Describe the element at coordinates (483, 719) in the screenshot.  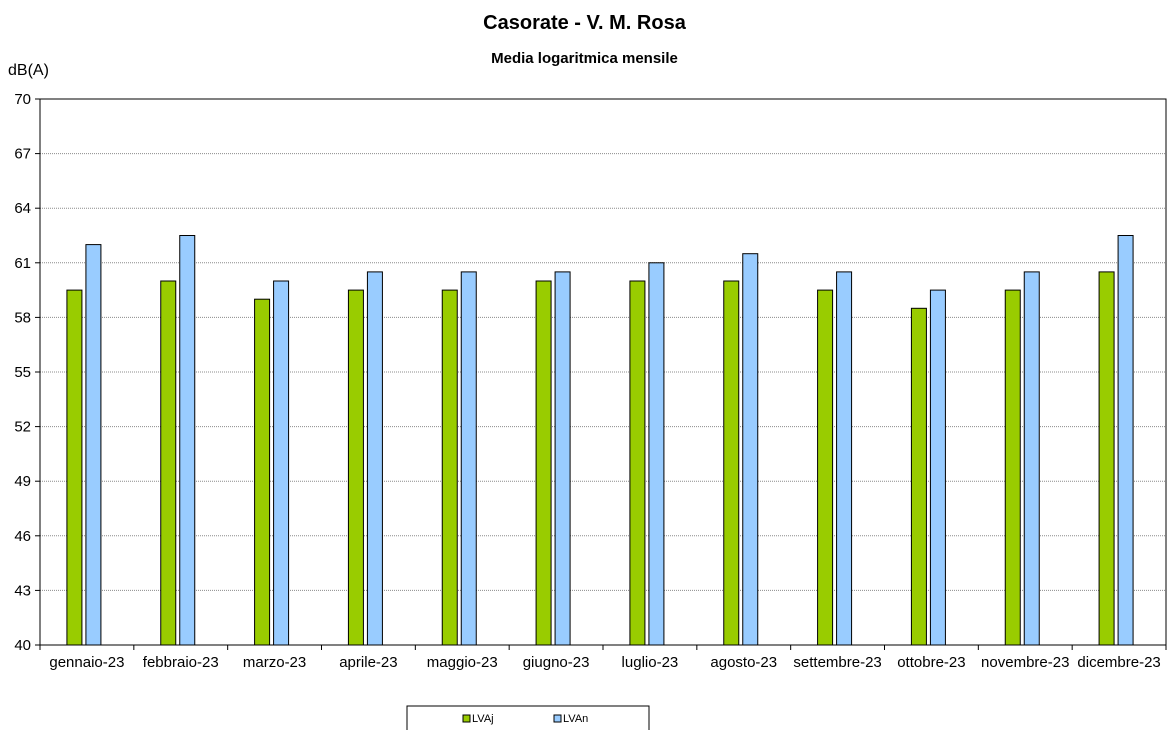
I see `legend-label-lvaj: LVAj` at that location.